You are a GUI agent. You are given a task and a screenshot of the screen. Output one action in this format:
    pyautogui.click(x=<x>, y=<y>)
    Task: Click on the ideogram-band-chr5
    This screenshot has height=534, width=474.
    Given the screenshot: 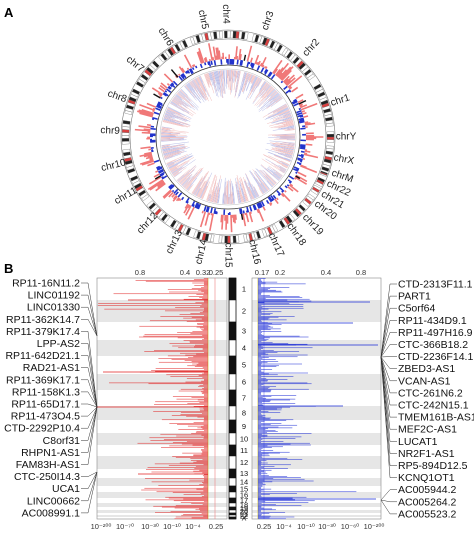 What is the action you would take?
    pyautogui.click(x=221, y=34)
    